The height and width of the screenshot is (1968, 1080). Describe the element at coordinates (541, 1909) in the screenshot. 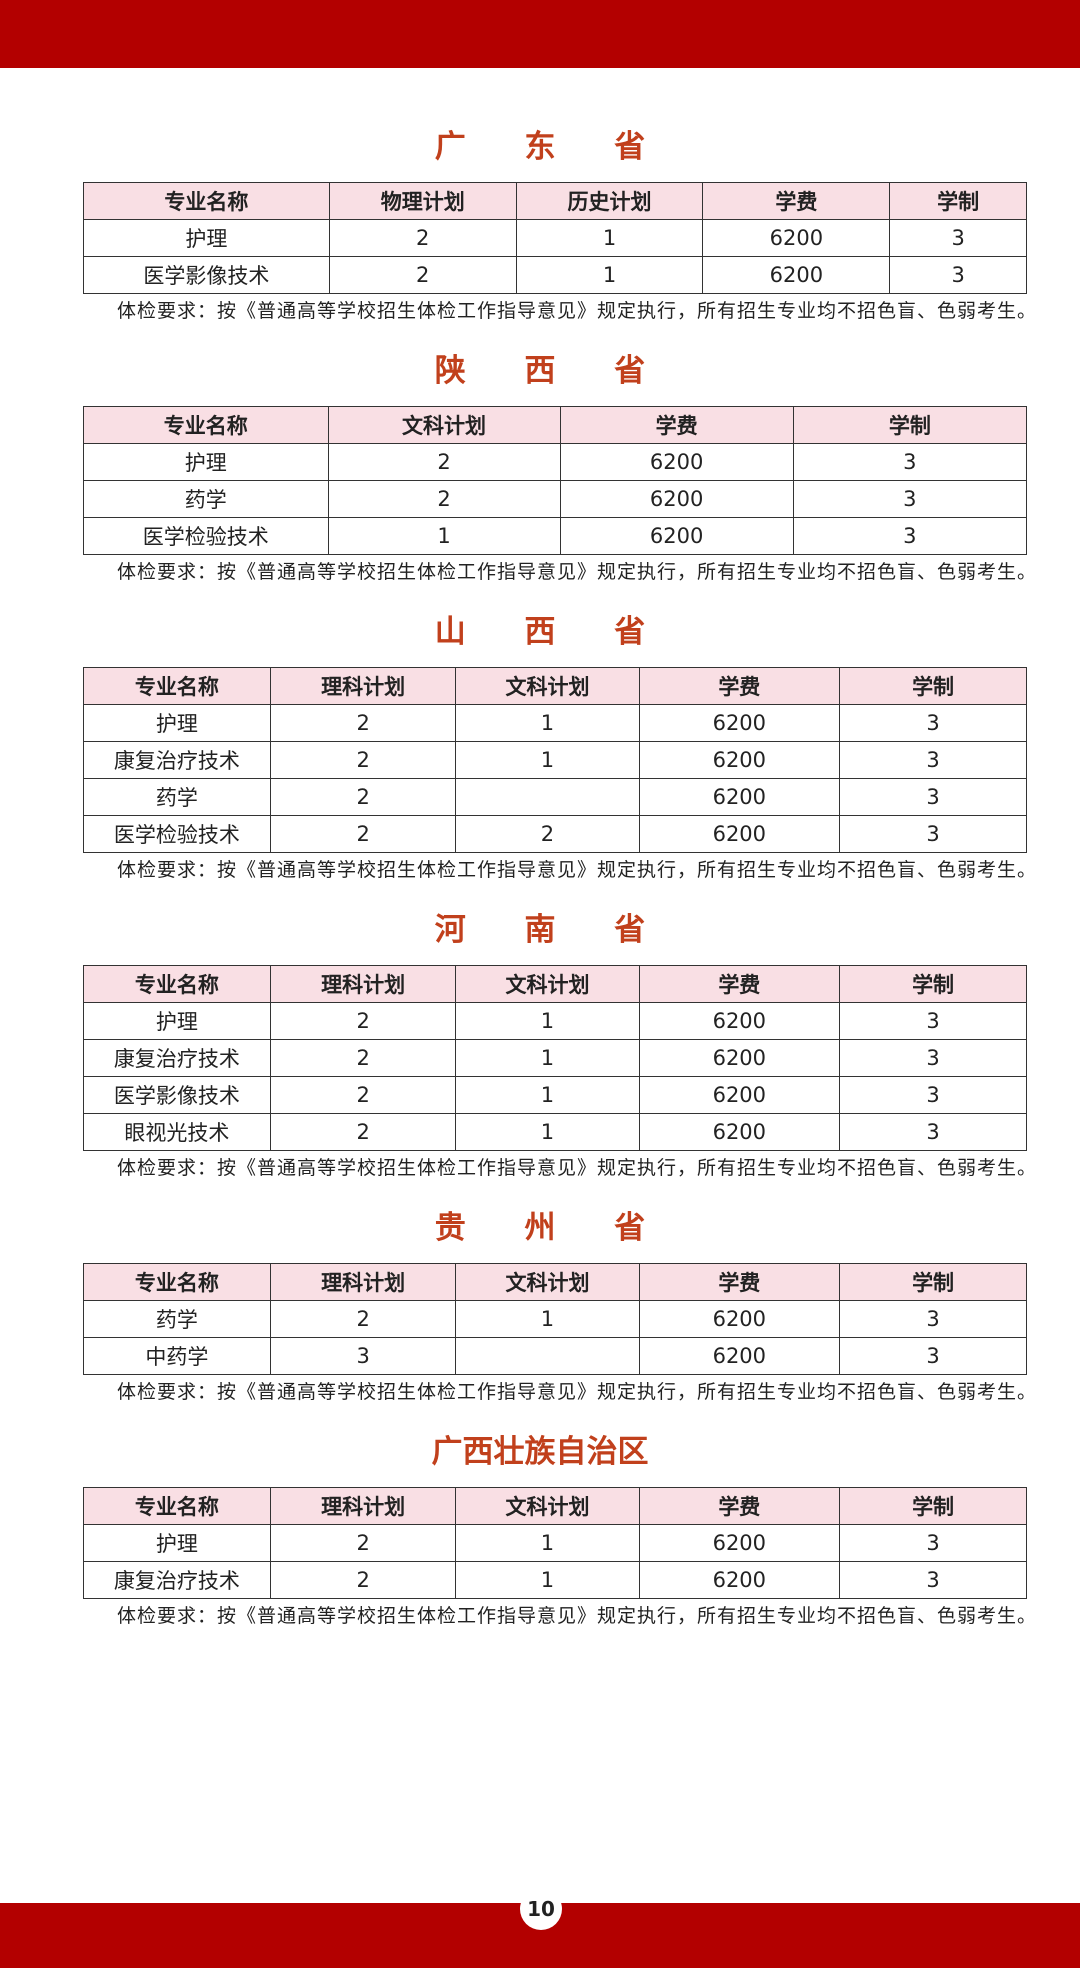

I see `page-number: 10` at that location.